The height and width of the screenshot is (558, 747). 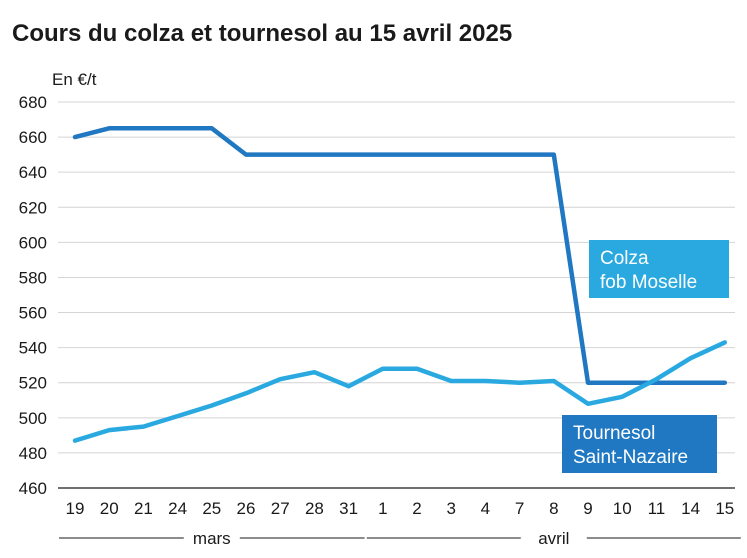 What do you see at coordinates (657, 508) in the screenshot?
I see `x-tick-label: 11` at bounding box center [657, 508].